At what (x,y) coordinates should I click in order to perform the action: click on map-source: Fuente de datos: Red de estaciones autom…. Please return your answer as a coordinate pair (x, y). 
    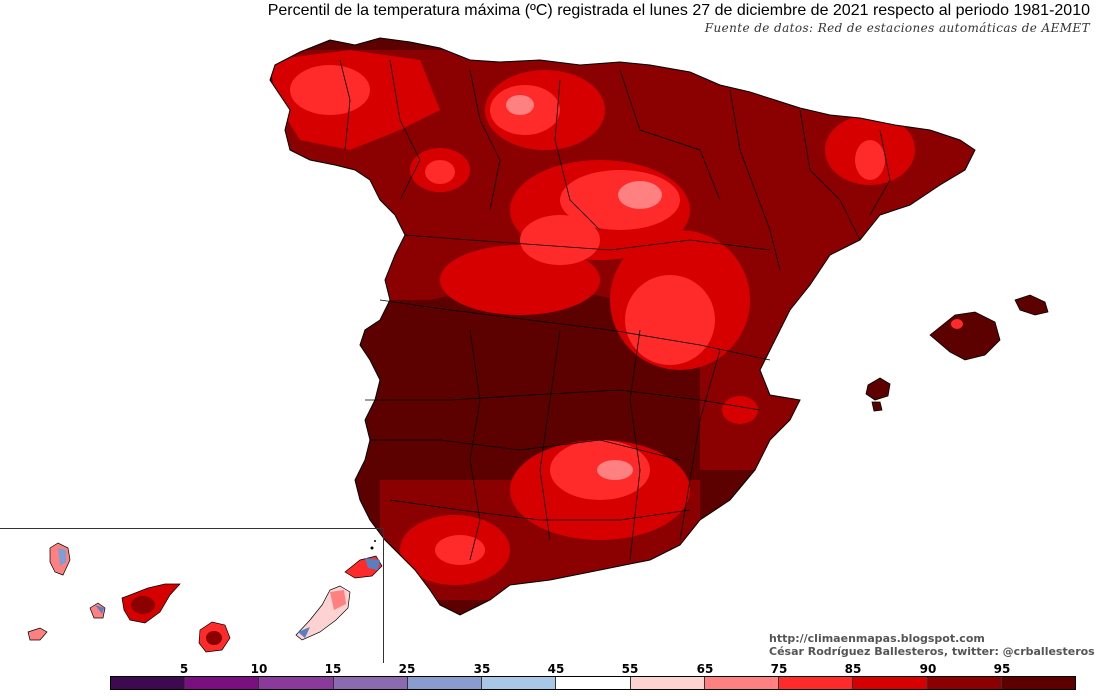
    Looking at the image, I should click on (897, 28).